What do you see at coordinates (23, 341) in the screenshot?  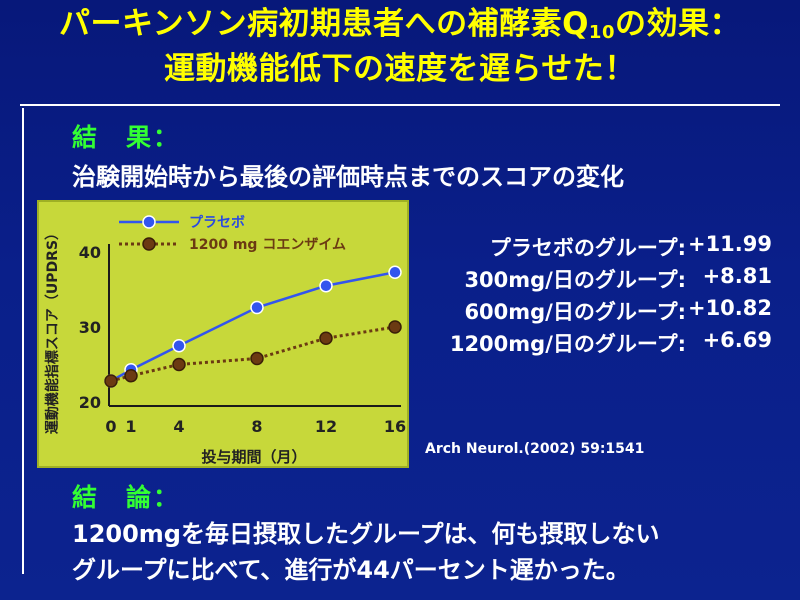 I see `left-vertical-rule` at bounding box center [23, 341].